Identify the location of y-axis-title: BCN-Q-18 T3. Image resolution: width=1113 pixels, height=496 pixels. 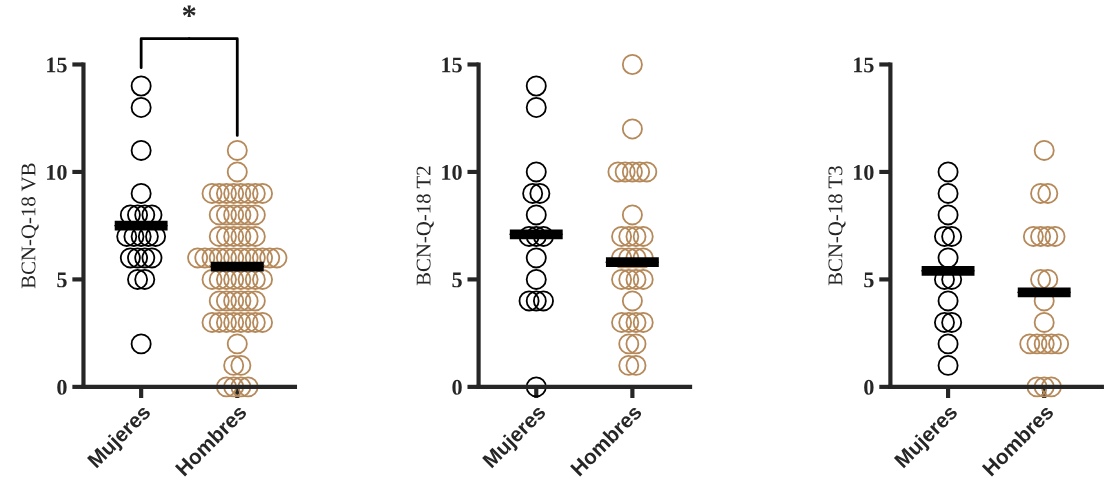
(837, 226).